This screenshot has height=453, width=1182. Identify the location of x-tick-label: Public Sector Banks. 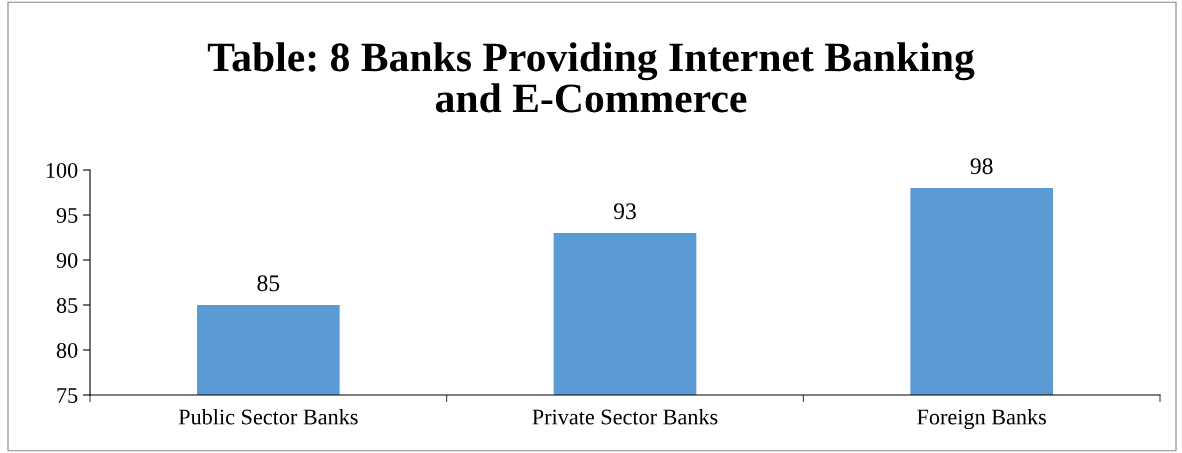
(268, 416).